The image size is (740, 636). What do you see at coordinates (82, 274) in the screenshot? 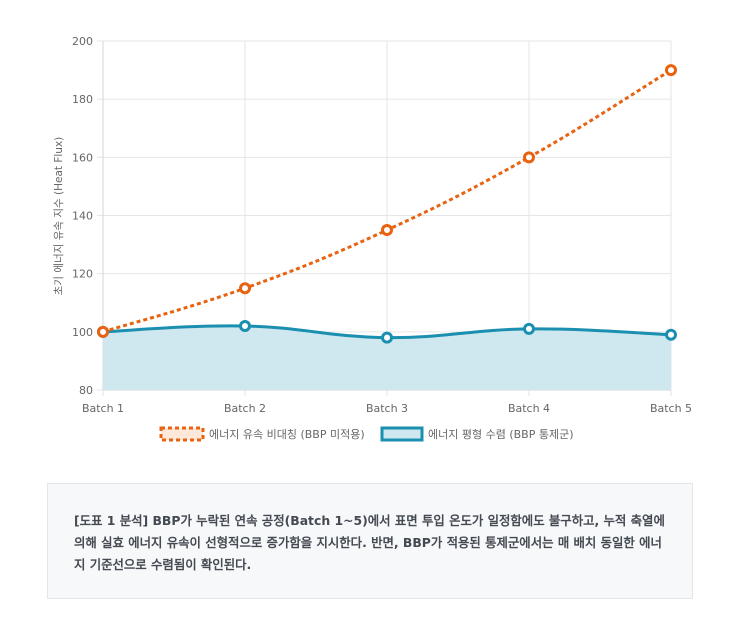
I see `y-tick-label: 120` at bounding box center [82, 274].